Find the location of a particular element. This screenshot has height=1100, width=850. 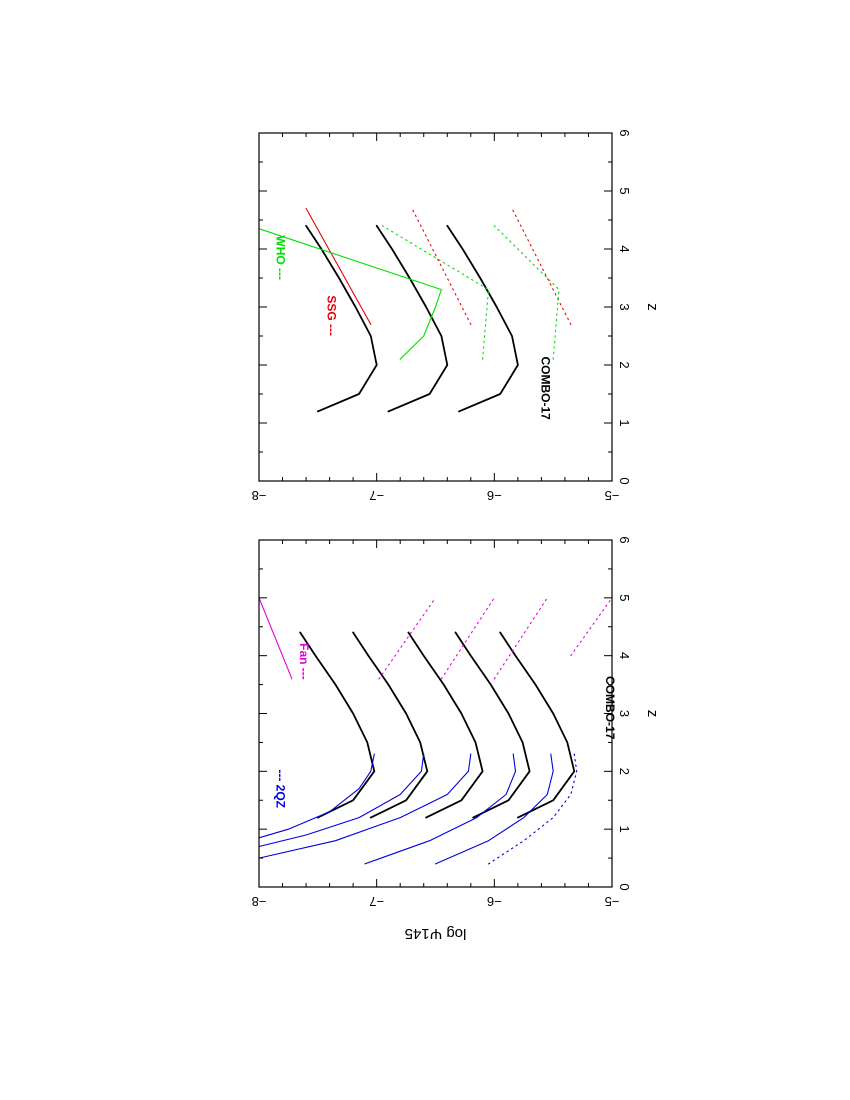

top-series-layer is located at coordinates (415, 310).